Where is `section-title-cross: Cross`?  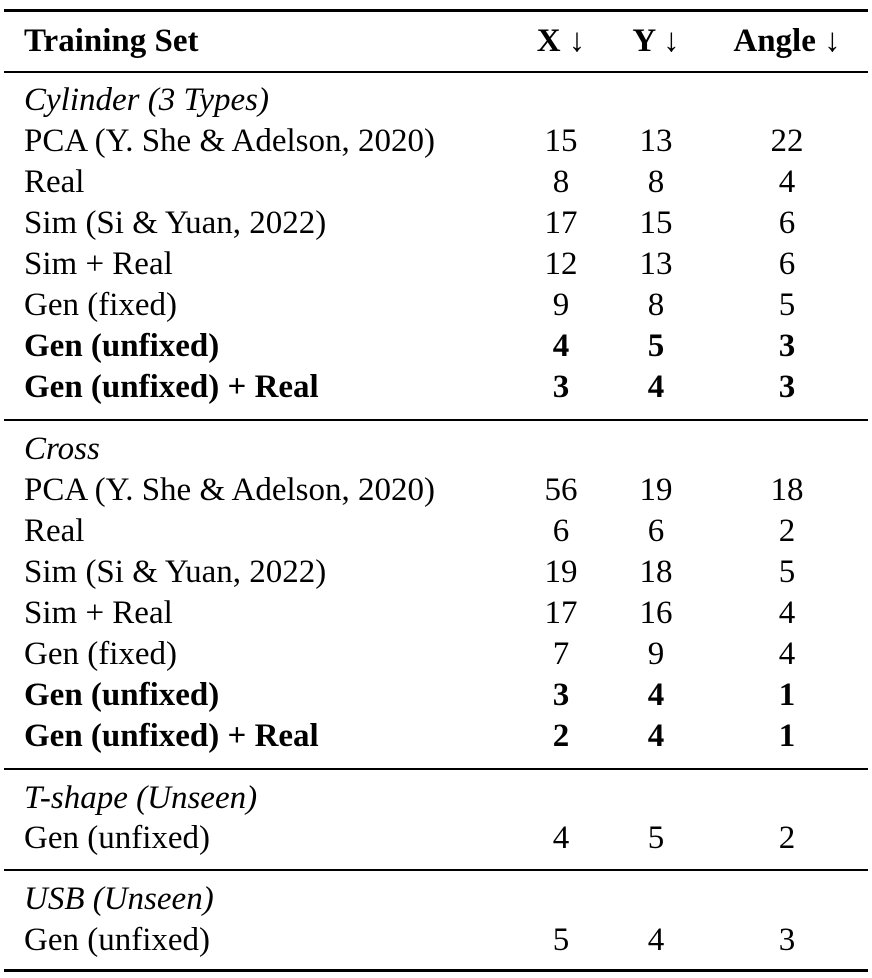 section-title-cross: Cross is located at coordinates (62, 449).